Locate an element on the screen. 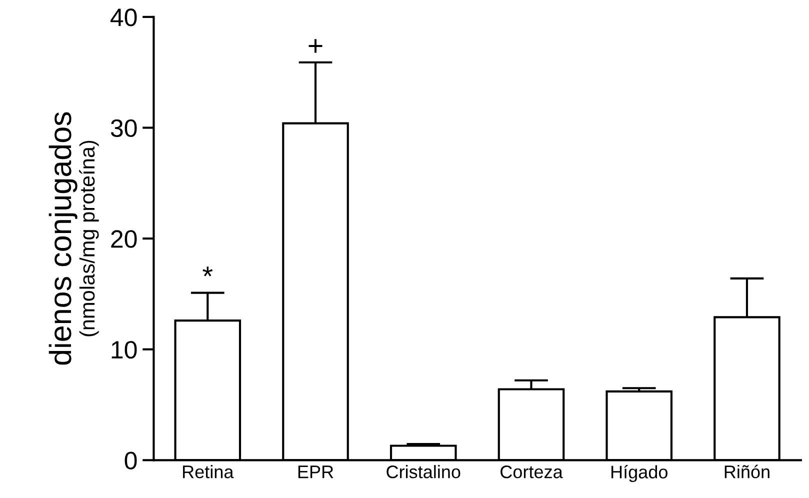 This screenshot has width=809, height=498. annotation: + is located at coordinates (315, 46).